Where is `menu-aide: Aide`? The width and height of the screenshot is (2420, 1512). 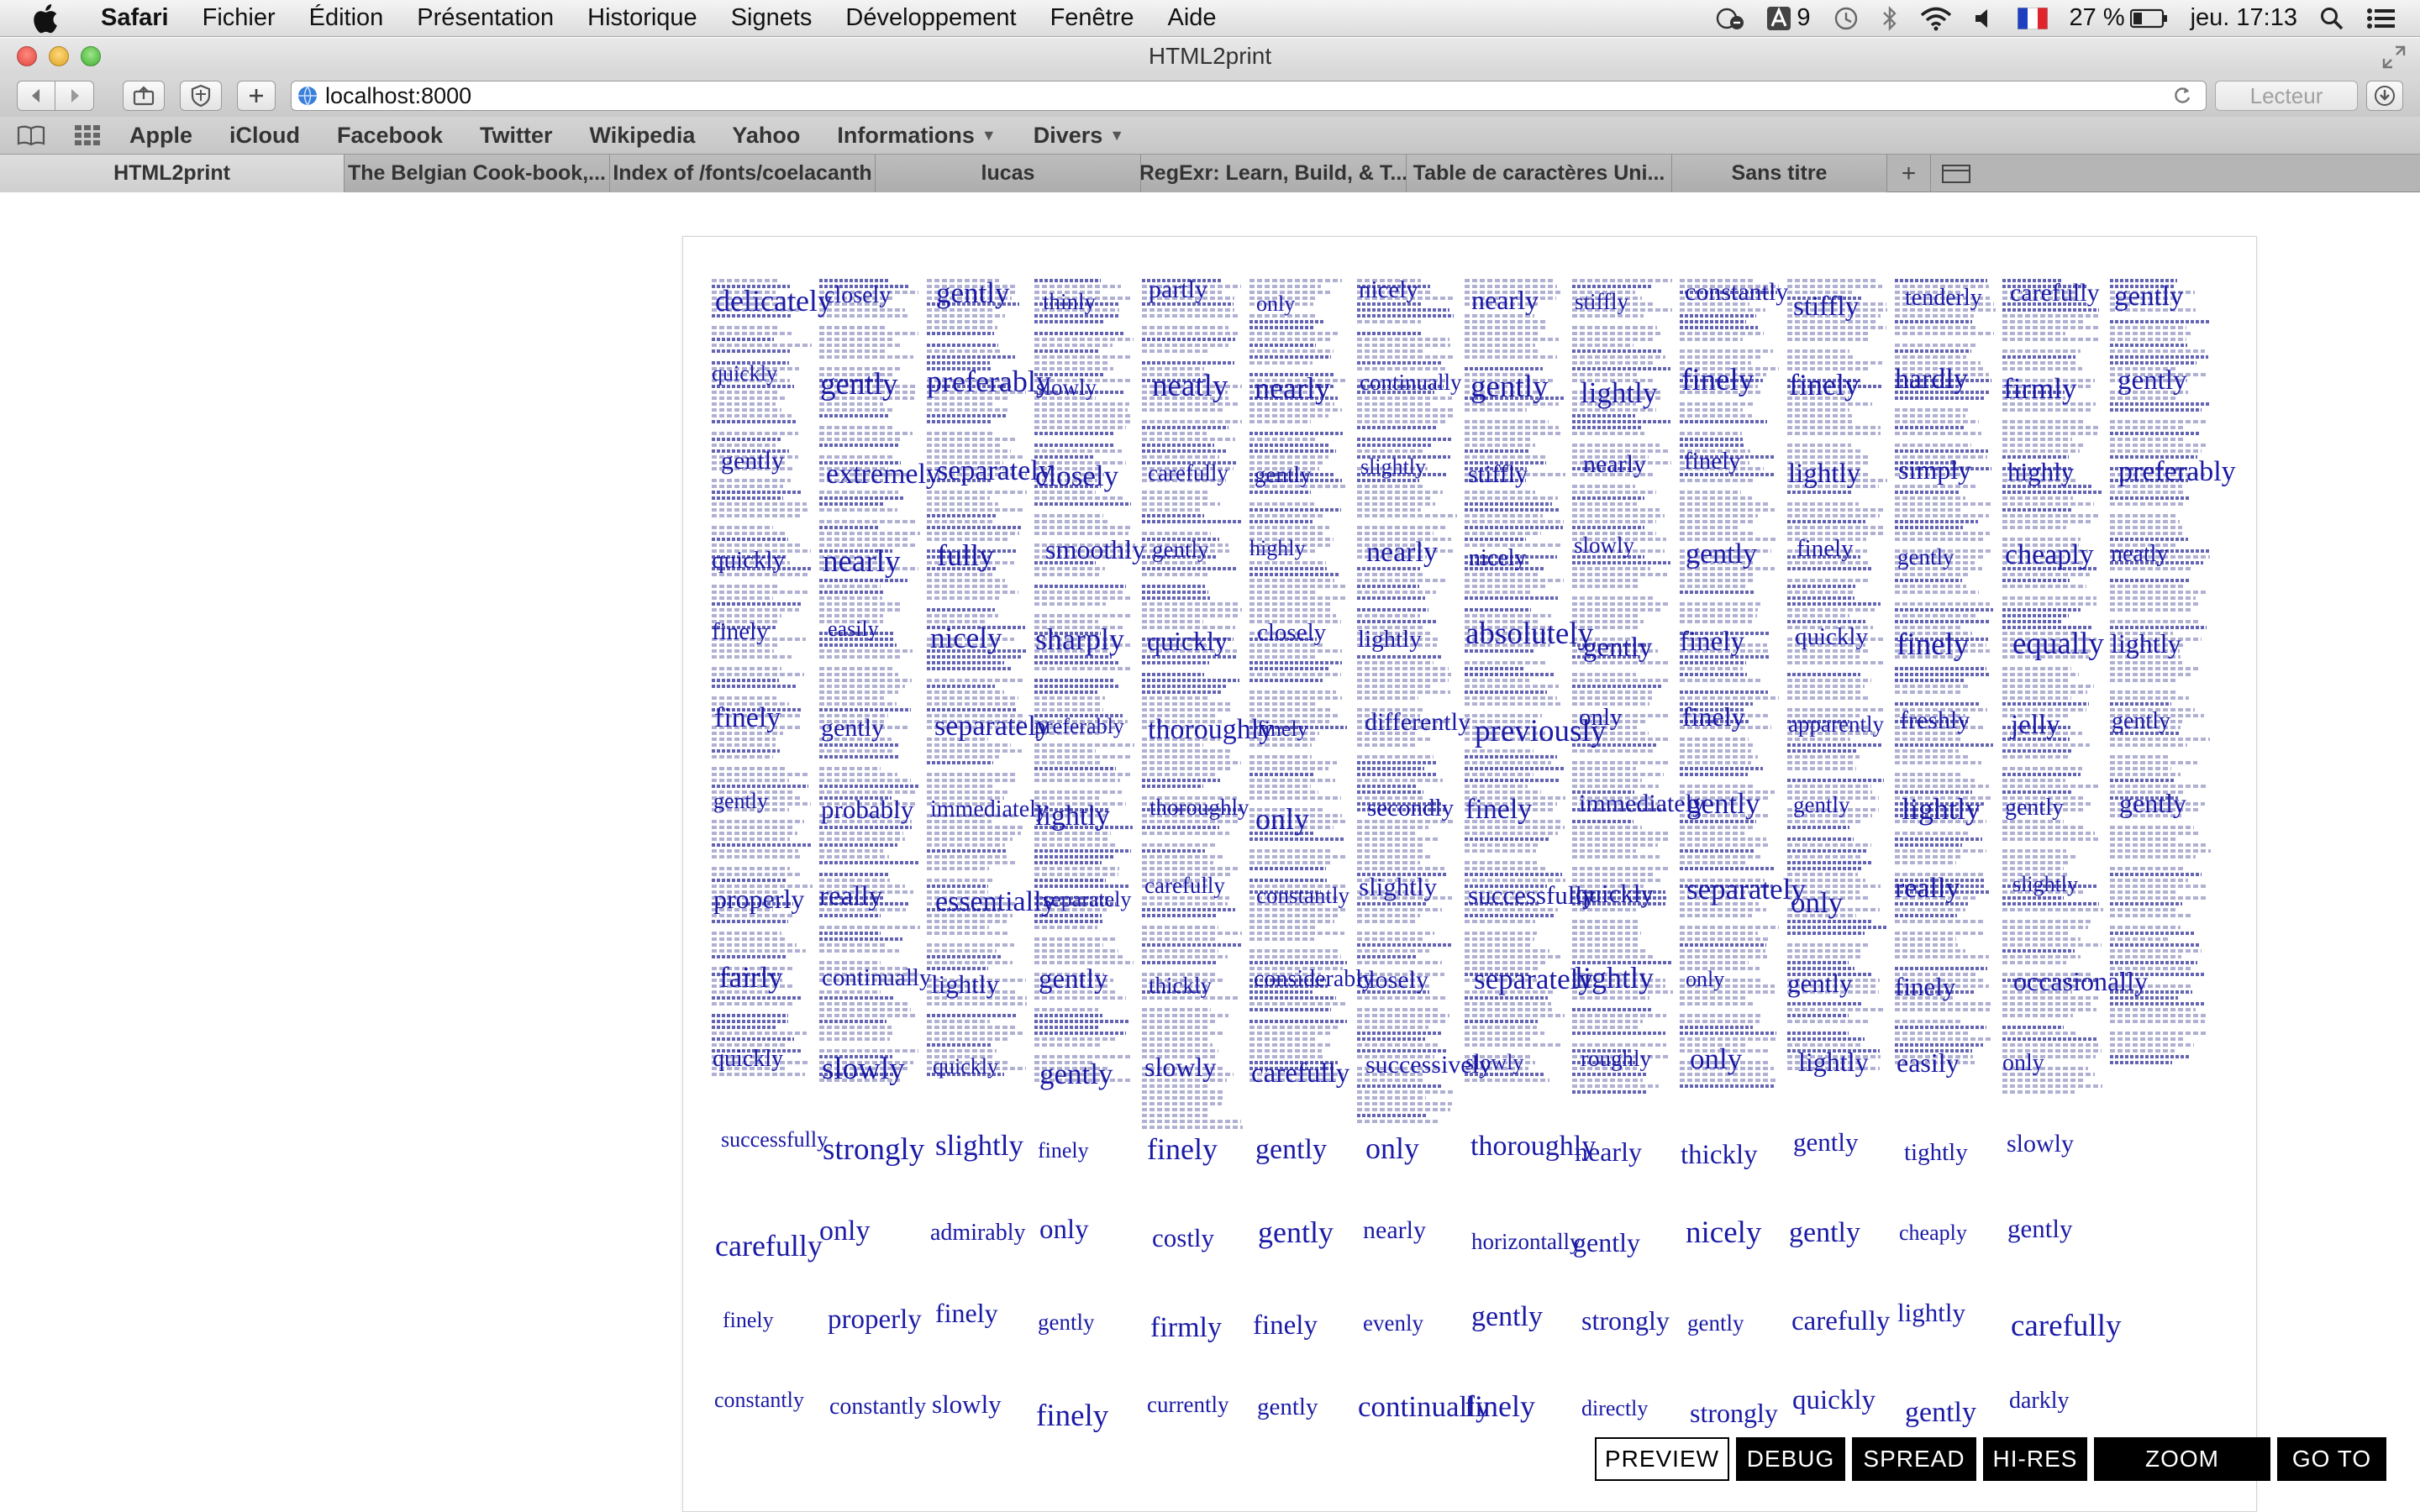
menu-aide: Aide is located at coordinates (1192, 17).